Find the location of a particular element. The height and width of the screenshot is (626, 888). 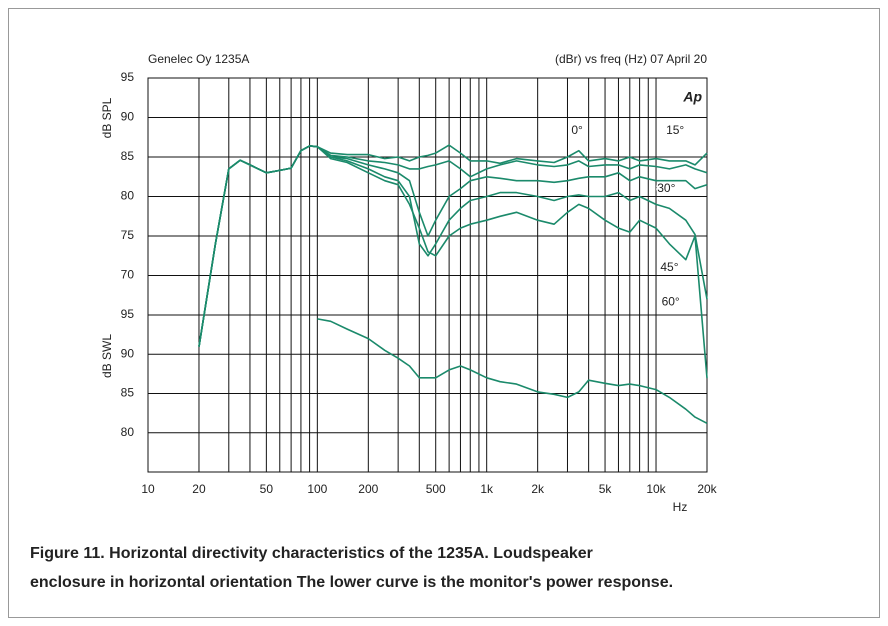

x-tick-label: 200 is located at coordinates (368, 489).